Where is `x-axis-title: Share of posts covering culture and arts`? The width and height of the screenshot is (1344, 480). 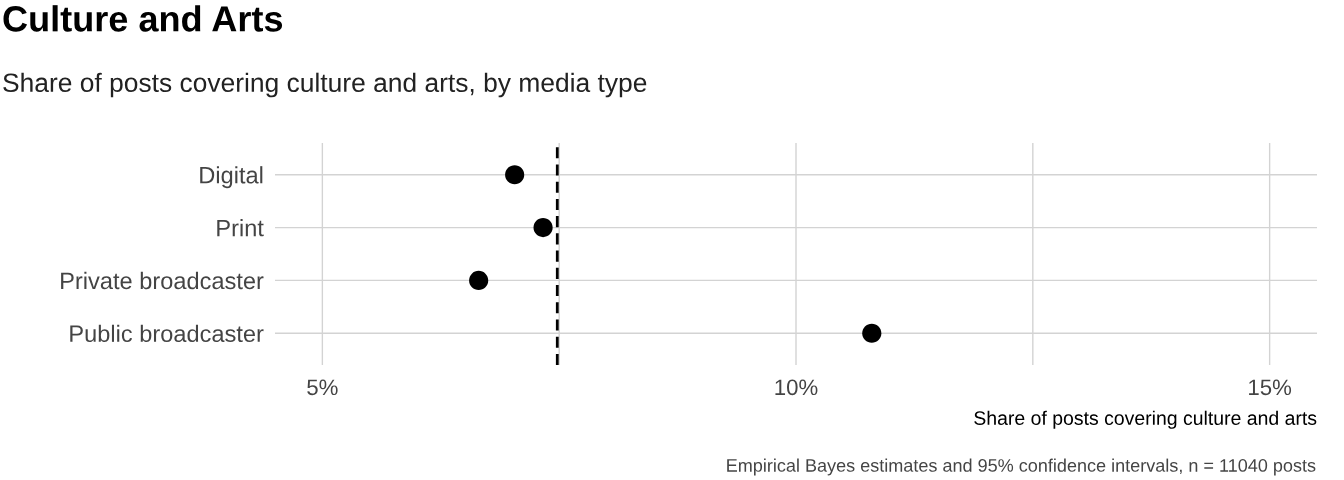
x-axis-title: Share of posts covering culture and arts is located at coordinates (1145, 419).